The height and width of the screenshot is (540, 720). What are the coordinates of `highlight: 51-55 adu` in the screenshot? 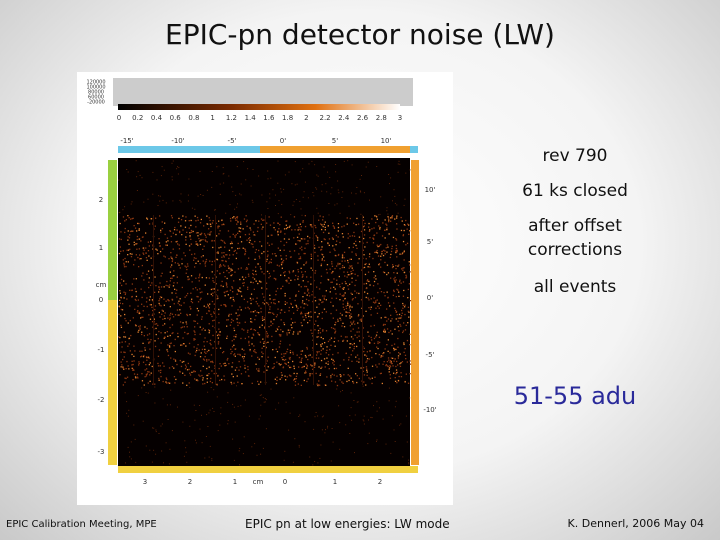 It's located at (575, 396).